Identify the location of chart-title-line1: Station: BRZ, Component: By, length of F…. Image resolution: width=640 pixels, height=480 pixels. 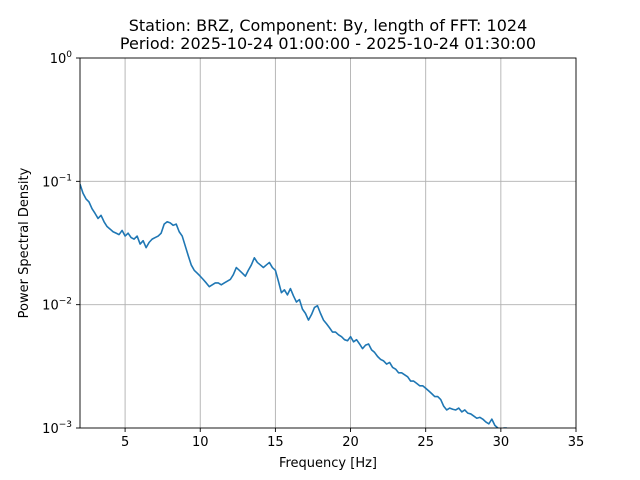
(328, 25).